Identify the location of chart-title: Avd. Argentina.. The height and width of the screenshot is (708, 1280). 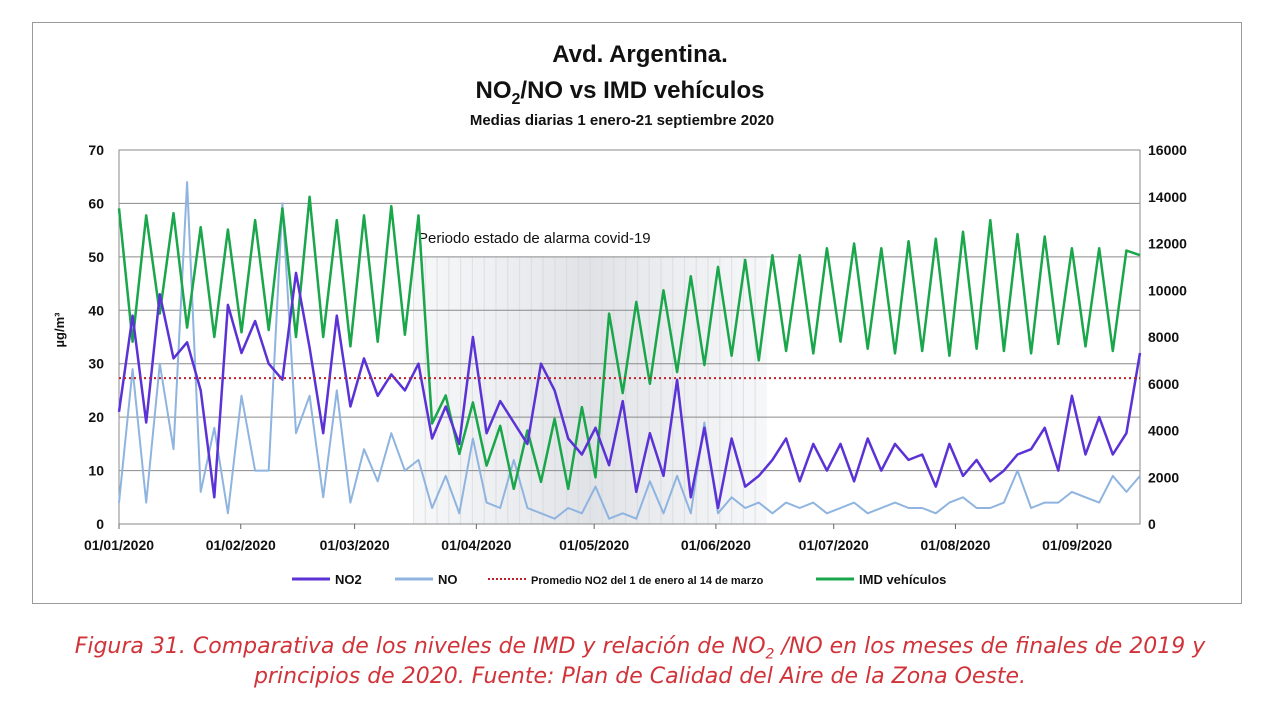
(640, 54).